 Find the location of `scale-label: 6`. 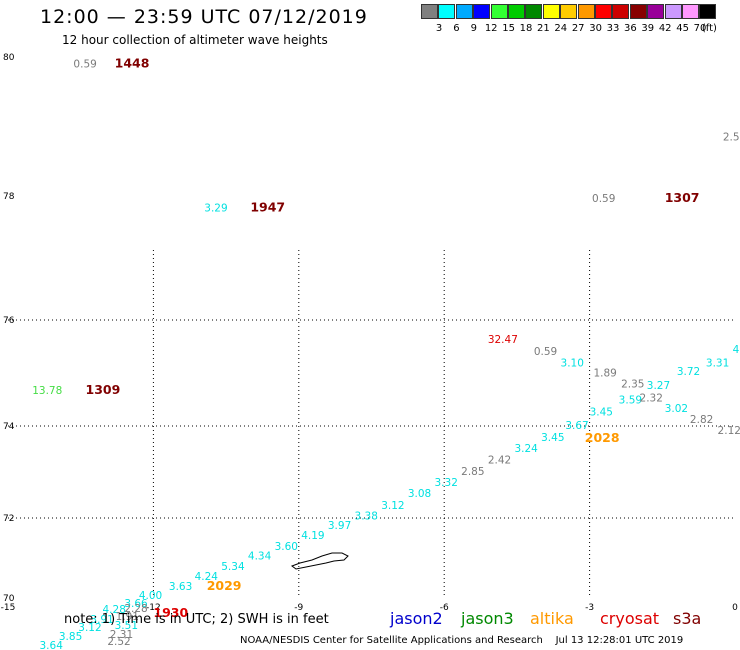

scale-label: 6 is located at coordinates (456, 28).